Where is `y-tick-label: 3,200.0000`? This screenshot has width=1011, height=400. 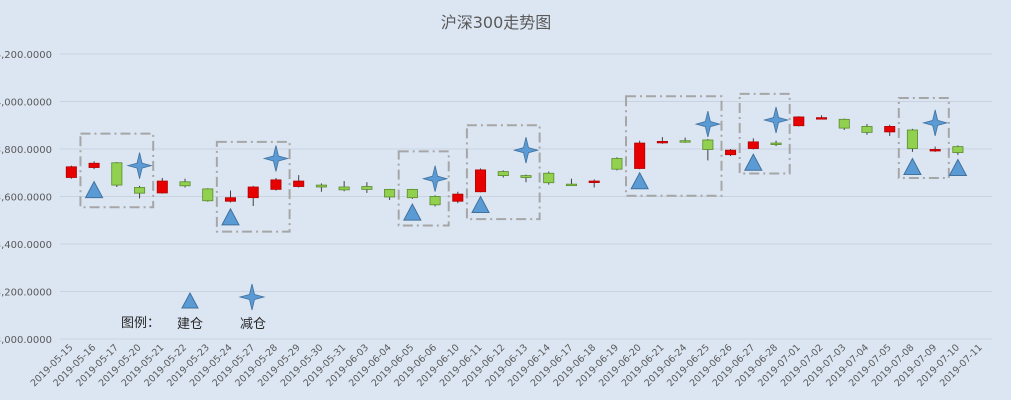 y-tick-label: 3,200.0000 is located at coordinates (26, 293).